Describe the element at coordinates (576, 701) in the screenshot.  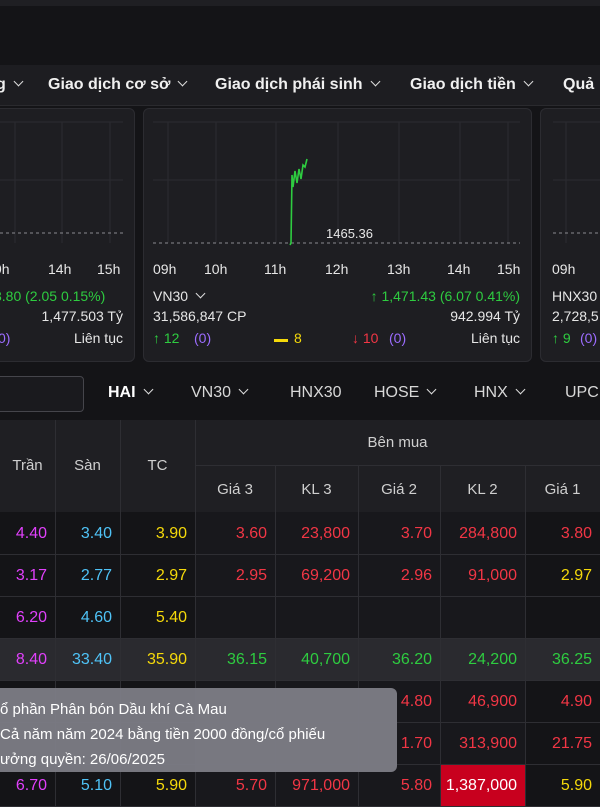
I see `price-cell: 4.90` at that location.